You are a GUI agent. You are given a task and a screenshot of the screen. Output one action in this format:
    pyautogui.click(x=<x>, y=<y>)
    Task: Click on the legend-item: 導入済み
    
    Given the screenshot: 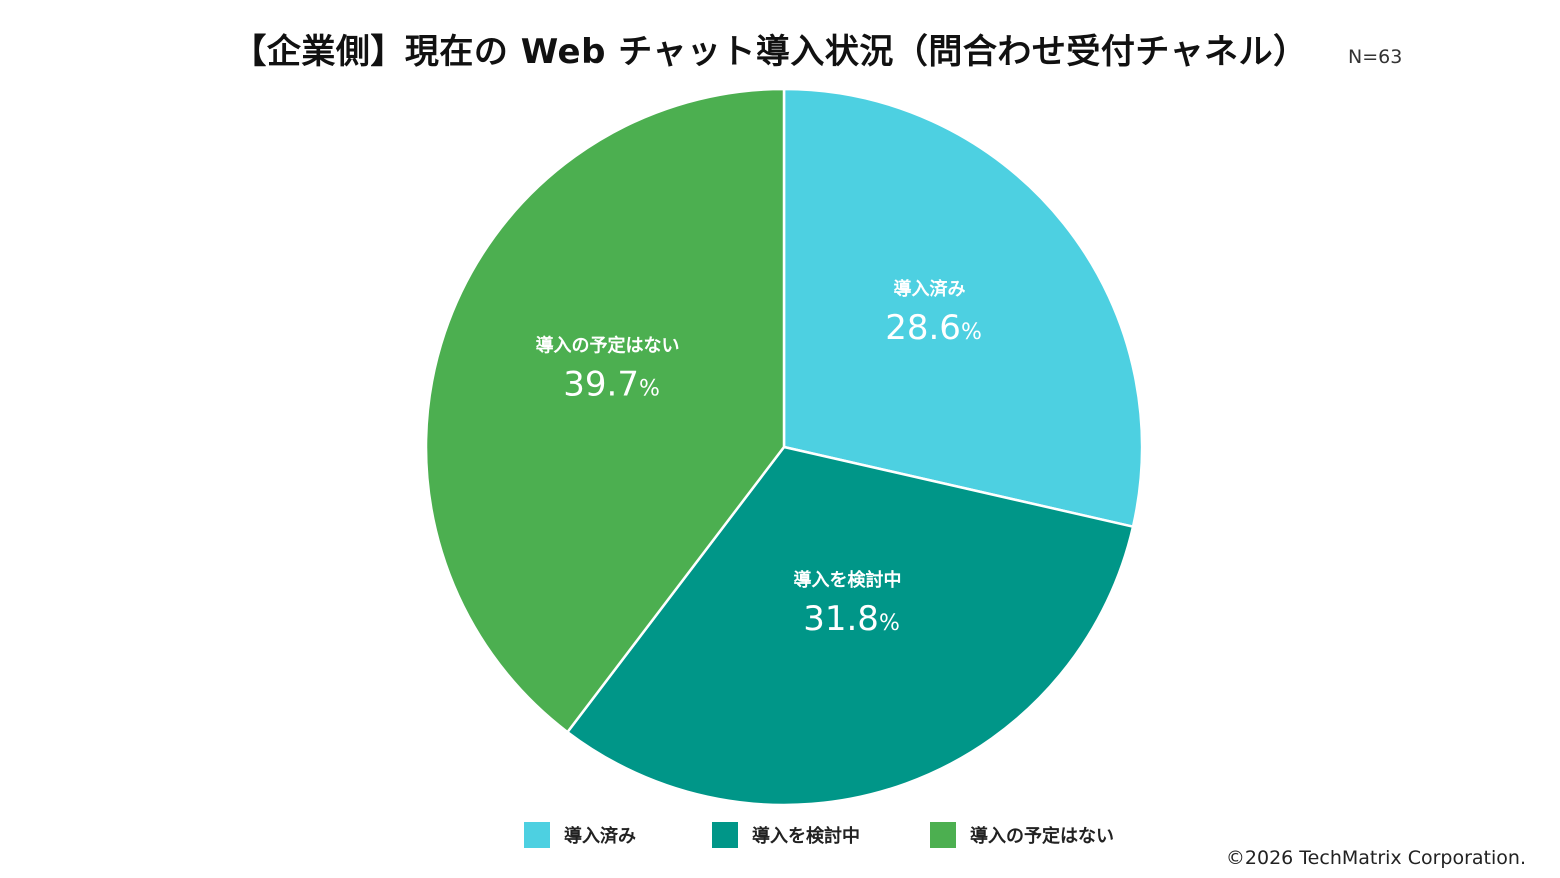 What is the action you would take?
    pyautogui.click(x=580, y=835)
    